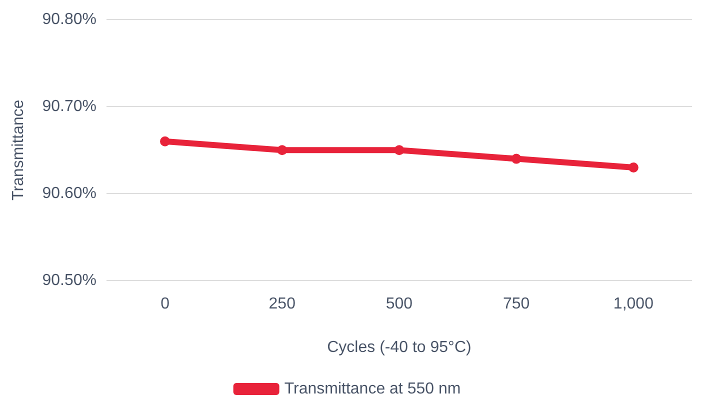  I want to click on x-tick-label: 0, so click(165, 304).